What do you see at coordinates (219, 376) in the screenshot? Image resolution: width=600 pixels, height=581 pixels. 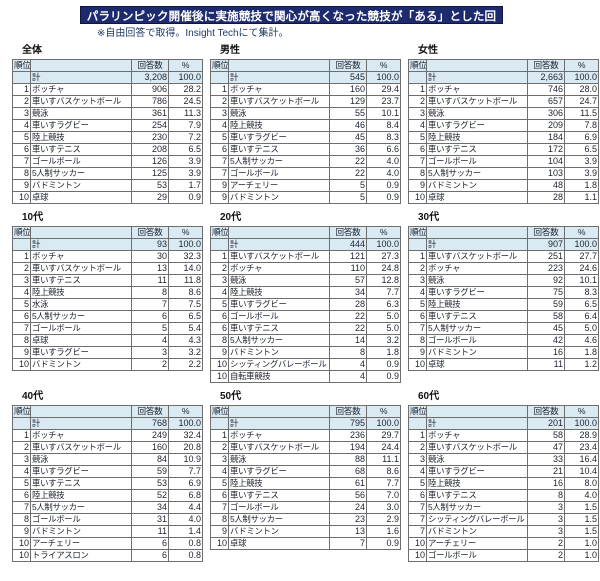 I see `rank-cell: 10` at bounding box center [219, 376].